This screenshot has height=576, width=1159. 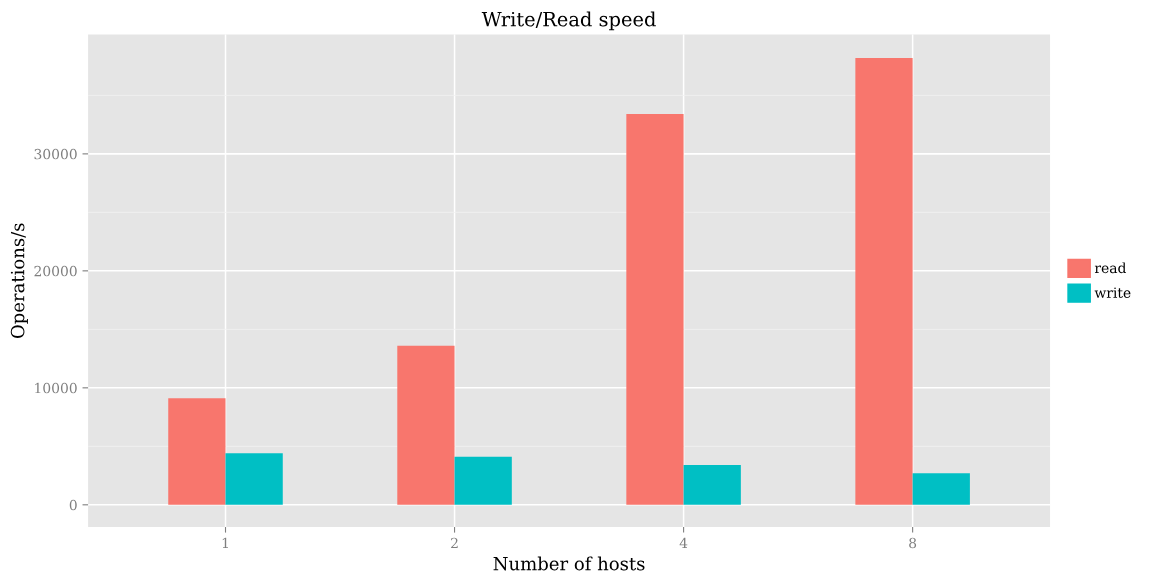 What do you see at coordinates (1112, 292) in the screenshot?
I see `legend-label: write` at bounding box center [1112, 292].